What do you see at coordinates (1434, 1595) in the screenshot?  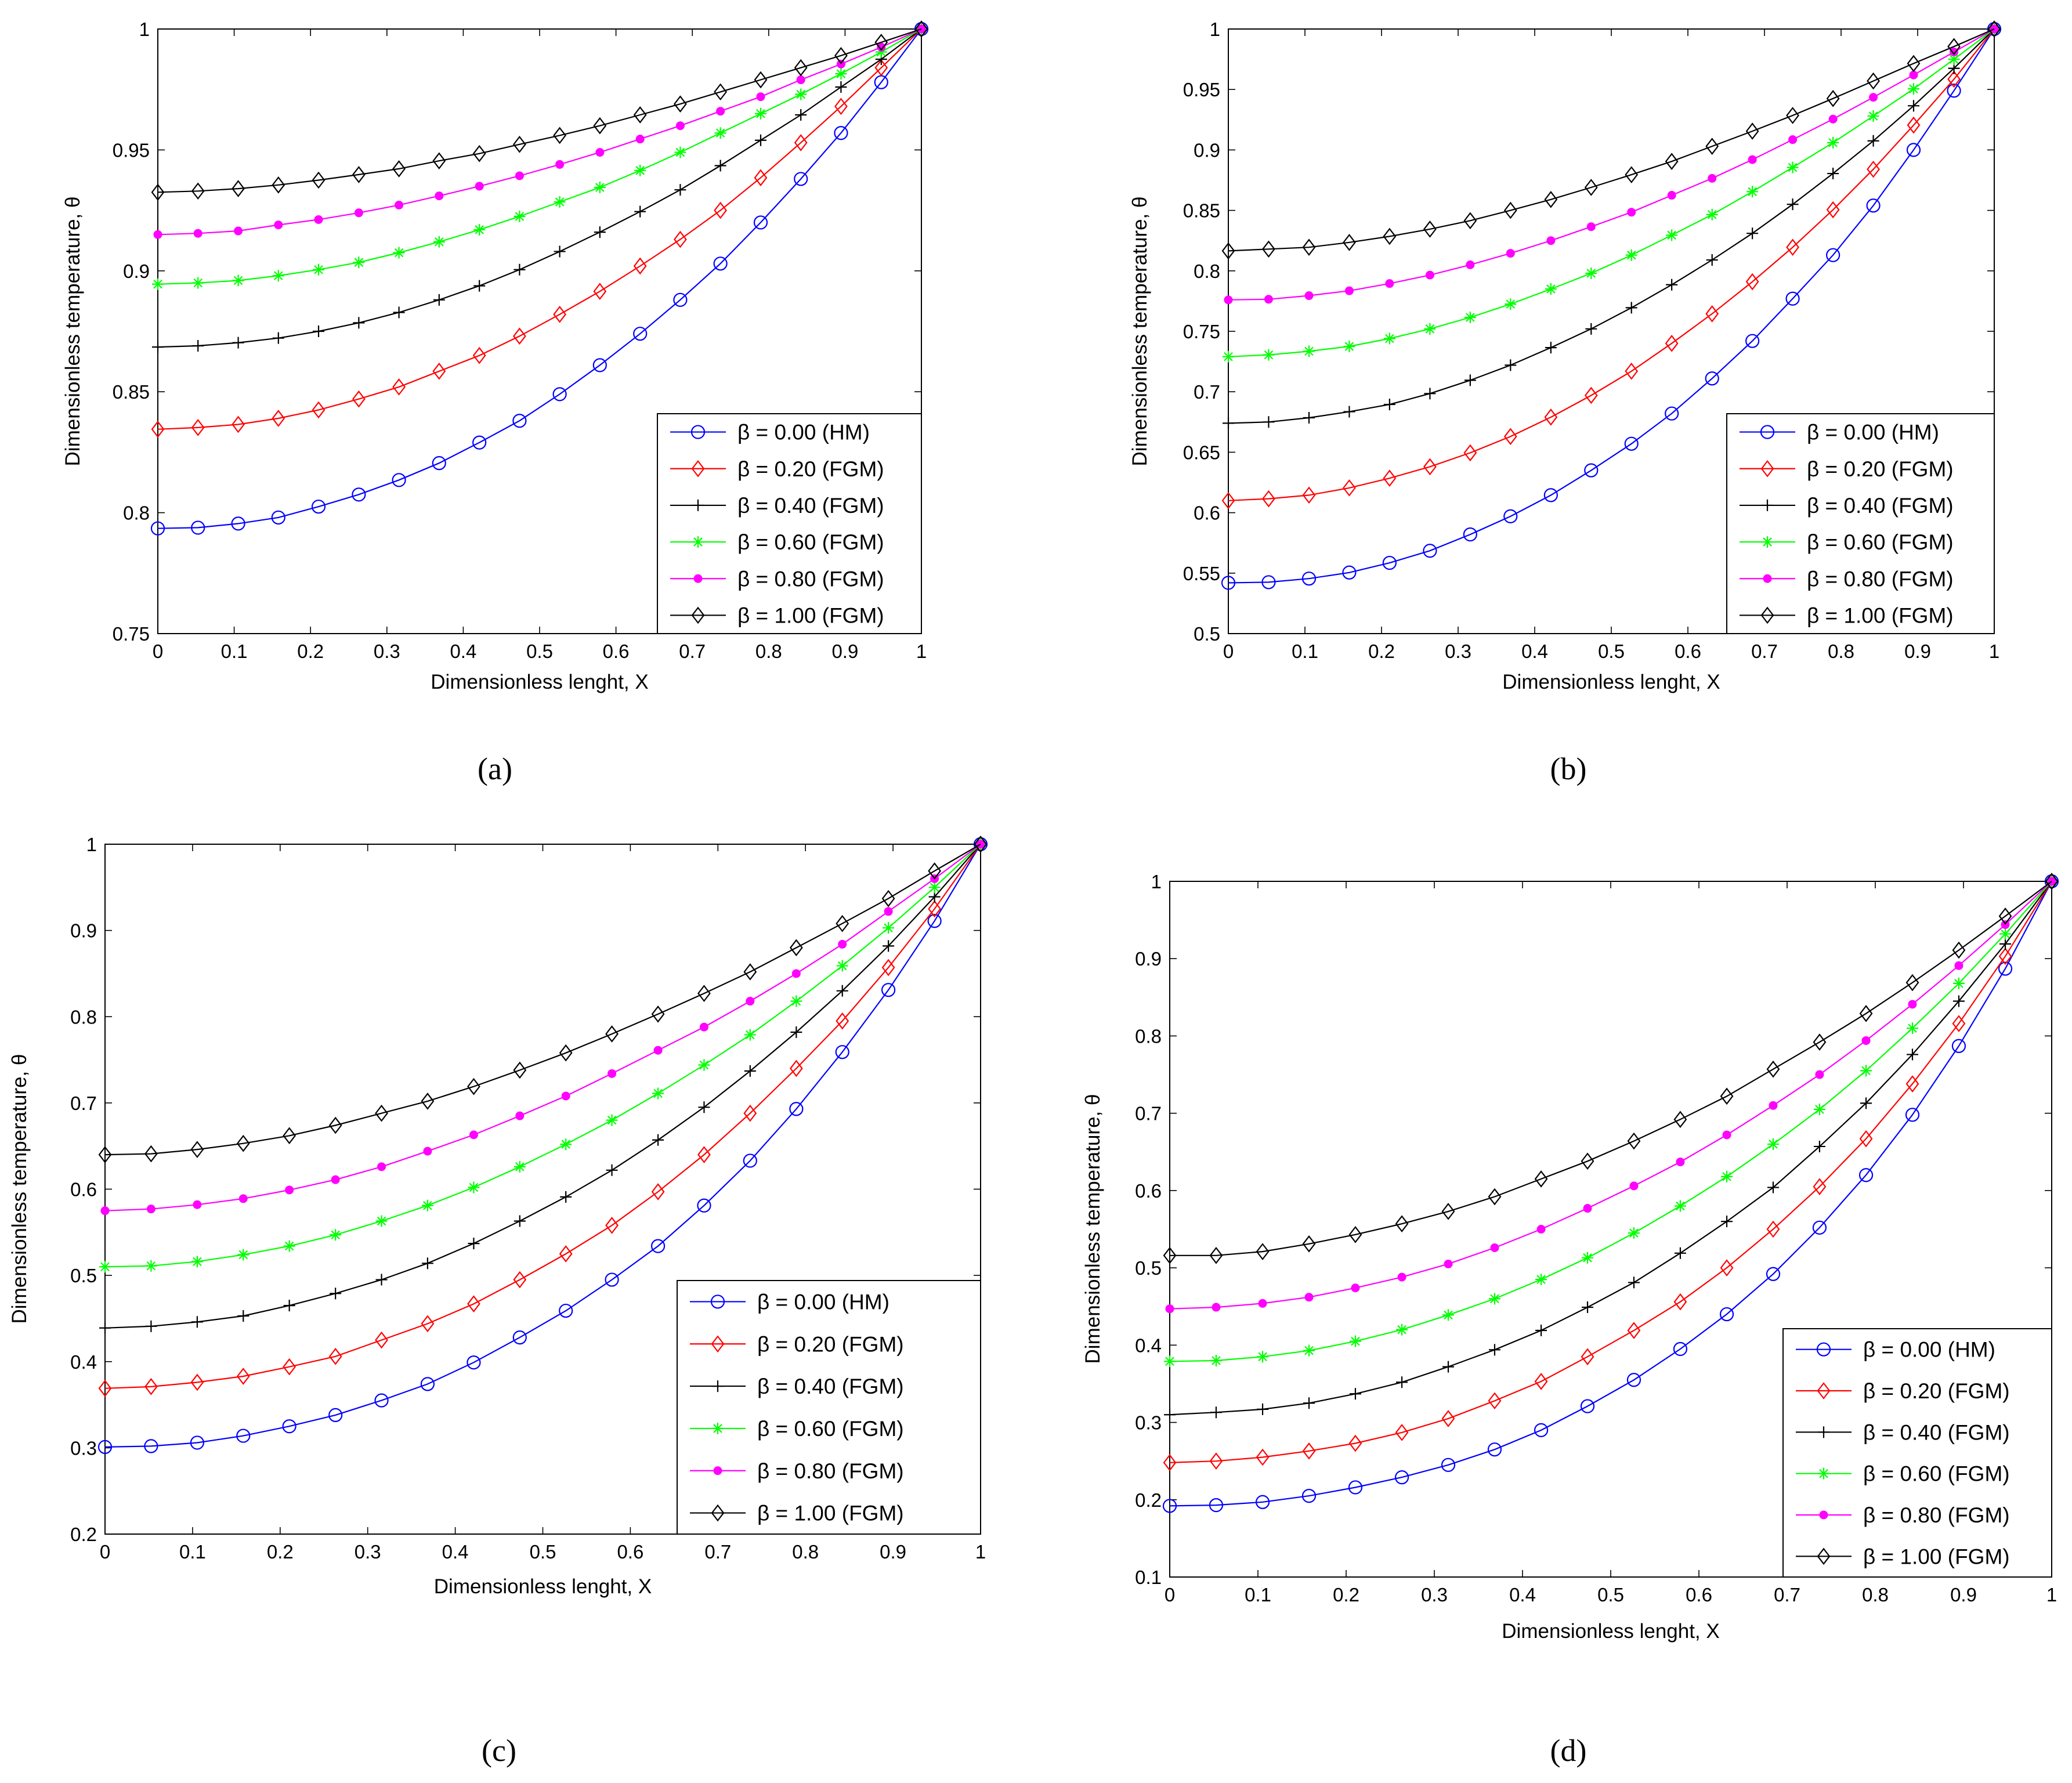 I see `x-tick-label: 0.3` at bounding box center [1434, 1595].